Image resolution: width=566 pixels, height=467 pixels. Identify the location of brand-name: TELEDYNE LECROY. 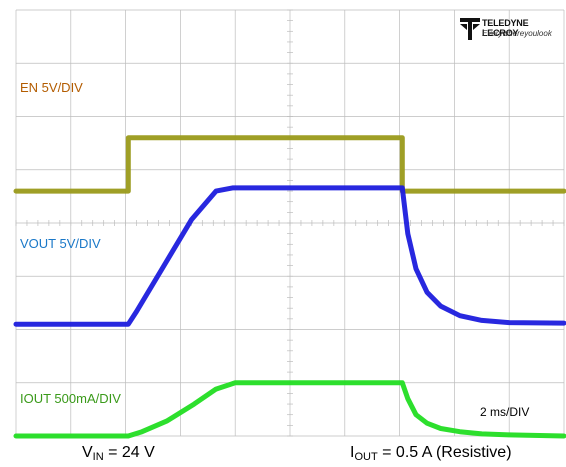
(505, 28).